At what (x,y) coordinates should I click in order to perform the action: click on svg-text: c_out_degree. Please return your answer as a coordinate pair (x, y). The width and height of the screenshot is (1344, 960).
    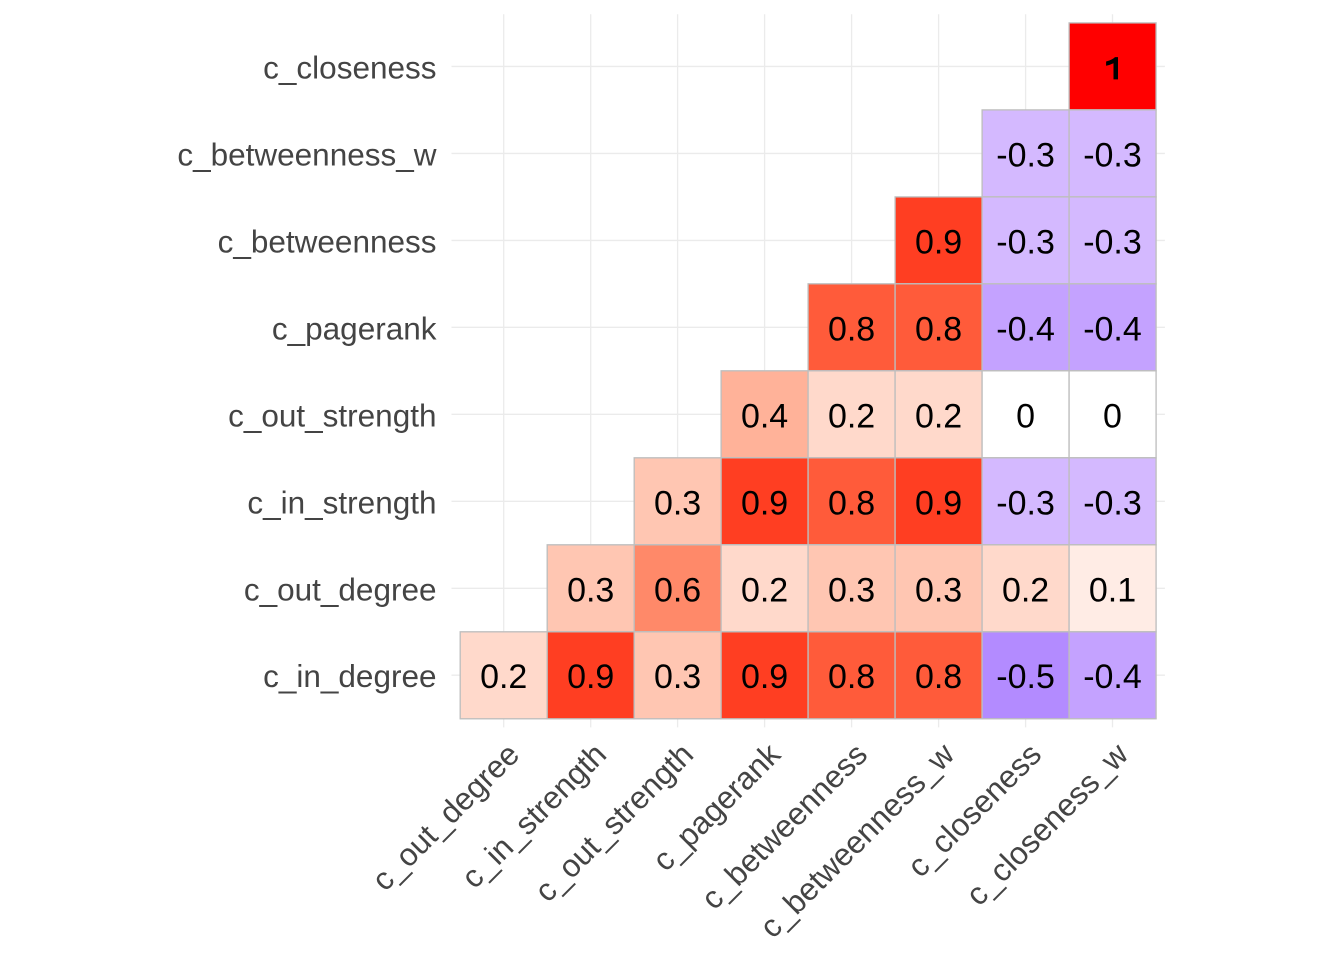
    Looking at the image, I should click on (340, 589).